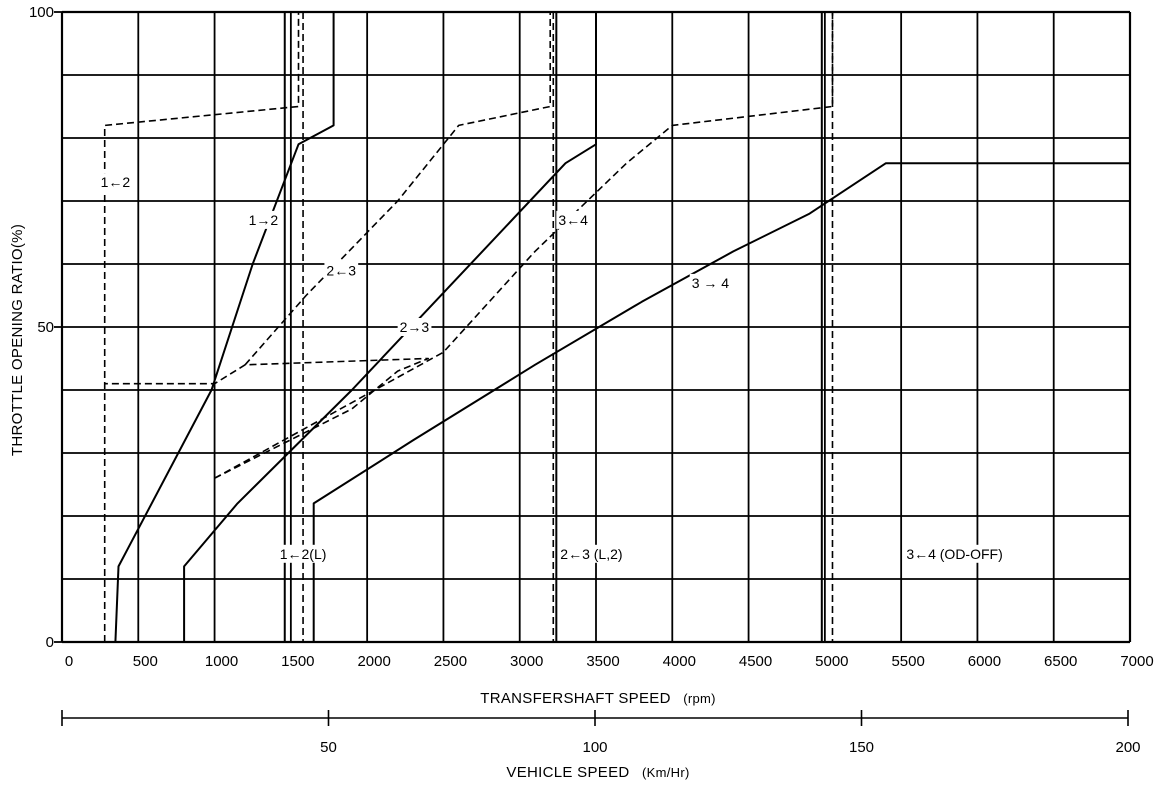 The image size is (1168, 786). Describe the element at coordinates (145, 661) in the screenshot. I see `x-tick-label: 500` at that location.